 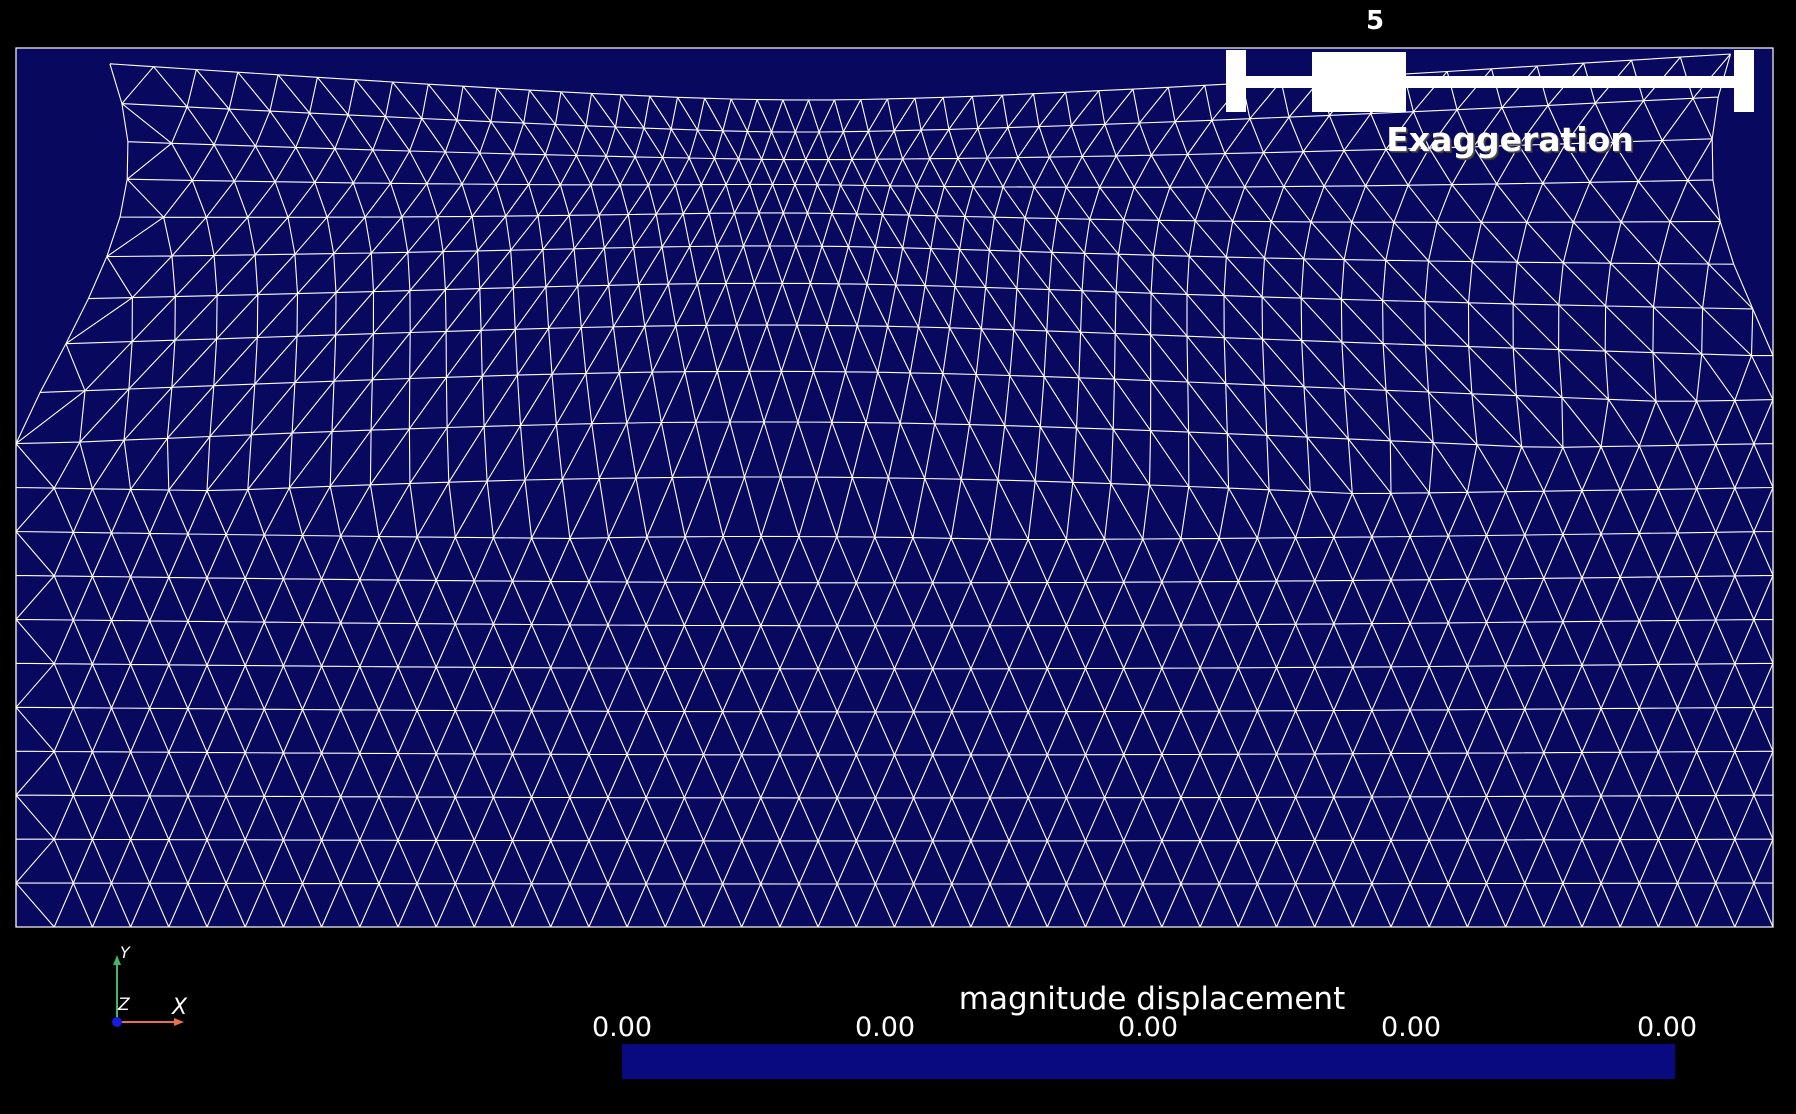 I want to click on z-axis-label: Z, so click(x=124, y=1005).